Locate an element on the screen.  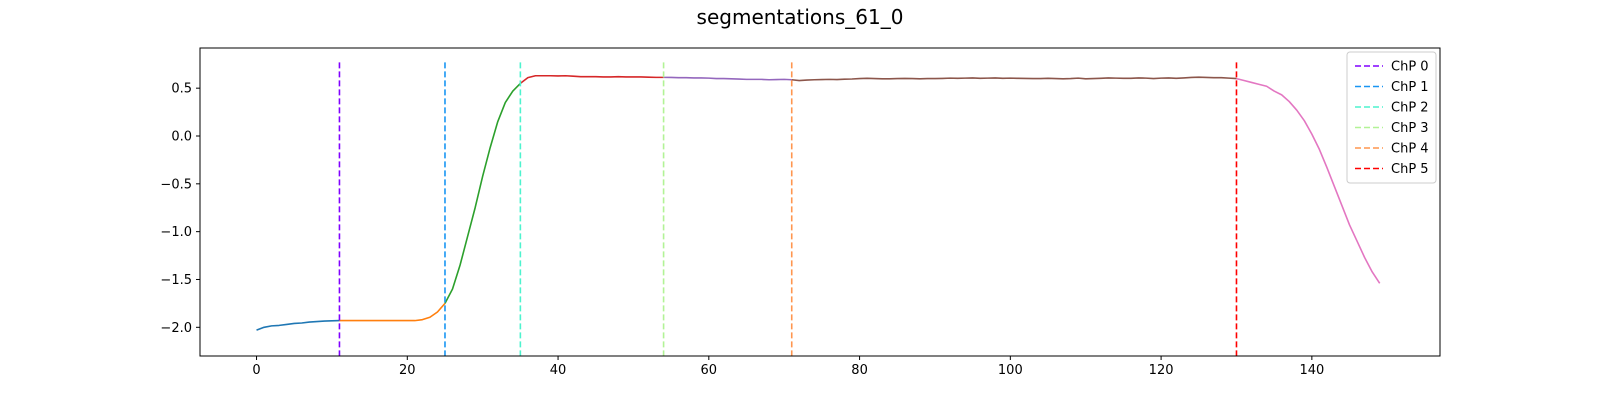
y-tick-label-1: 0.0 is located at coordinates (181, 137).